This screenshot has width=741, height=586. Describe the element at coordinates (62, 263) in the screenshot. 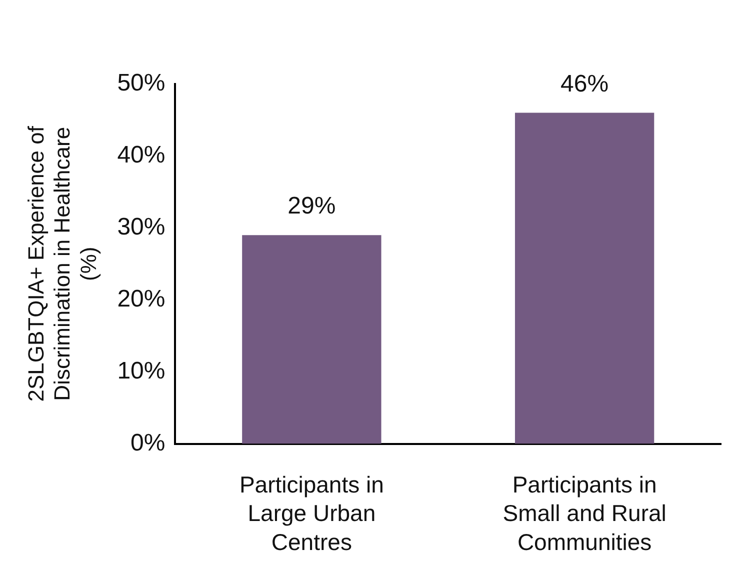

I see `y-axis-title: 2SLGBTQIA+ Experience of Discrimination in Healthcare (%)` at that location.